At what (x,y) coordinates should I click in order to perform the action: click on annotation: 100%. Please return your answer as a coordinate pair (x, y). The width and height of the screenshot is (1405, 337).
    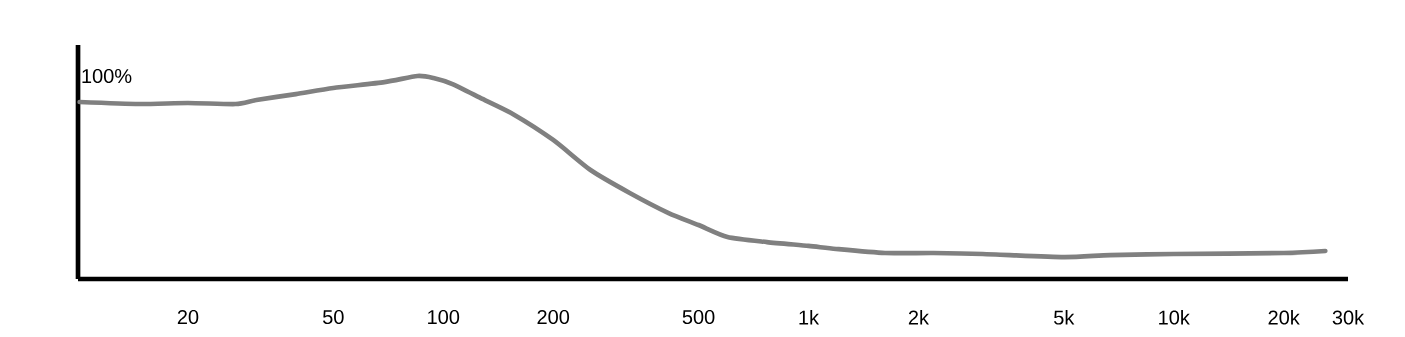
    Looking at the image, I should click on (107, 76).